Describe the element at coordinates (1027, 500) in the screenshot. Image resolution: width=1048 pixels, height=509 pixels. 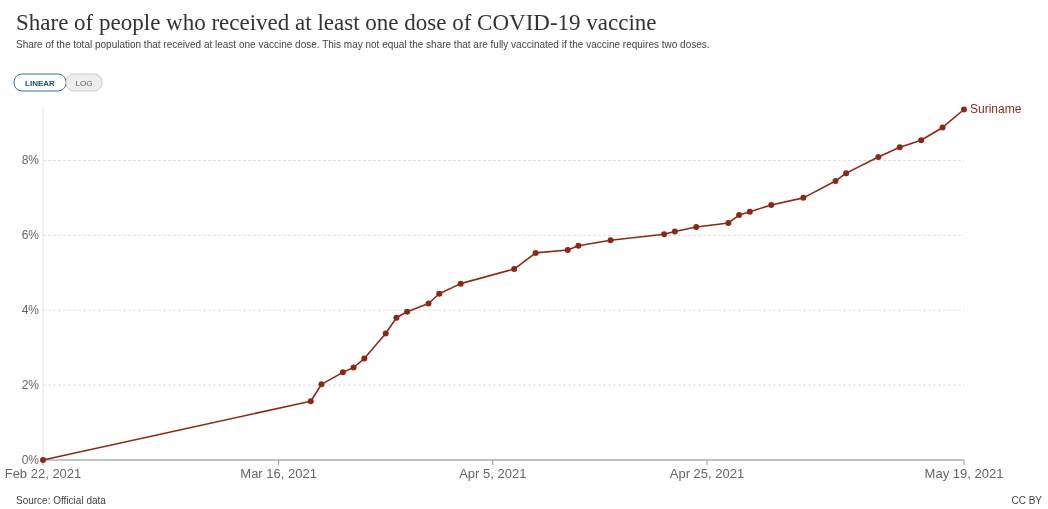
I see `text: CC BY` at that location.